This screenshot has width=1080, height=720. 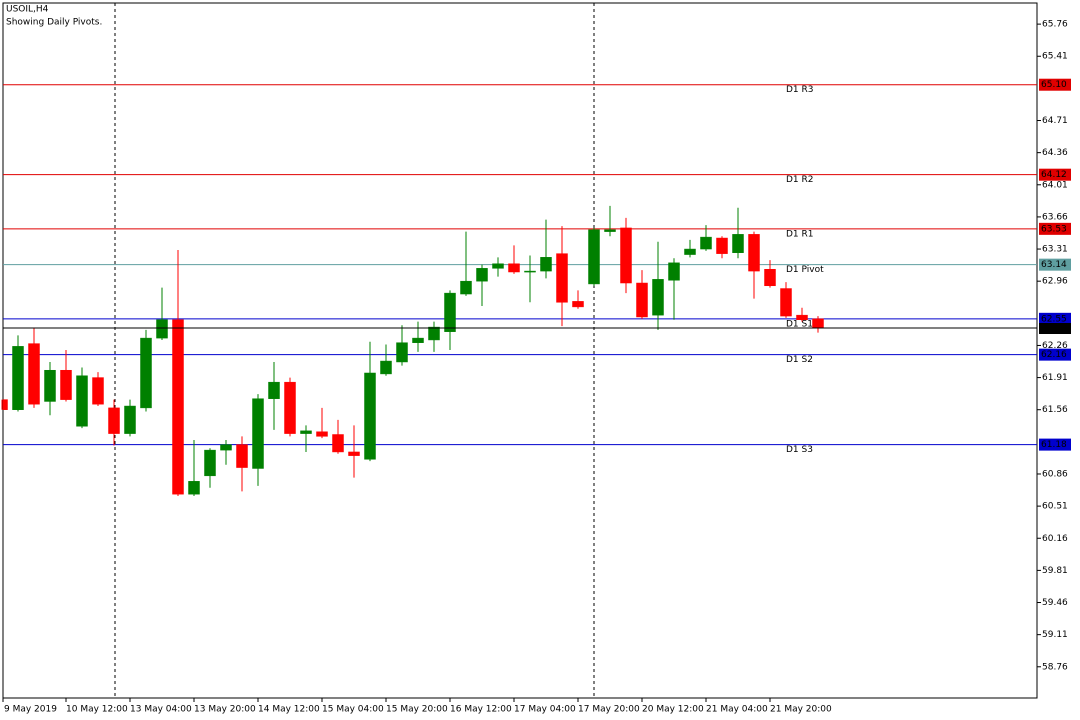 I want to click on bid-price-label: 62.45, so click(x=1054, y=329).